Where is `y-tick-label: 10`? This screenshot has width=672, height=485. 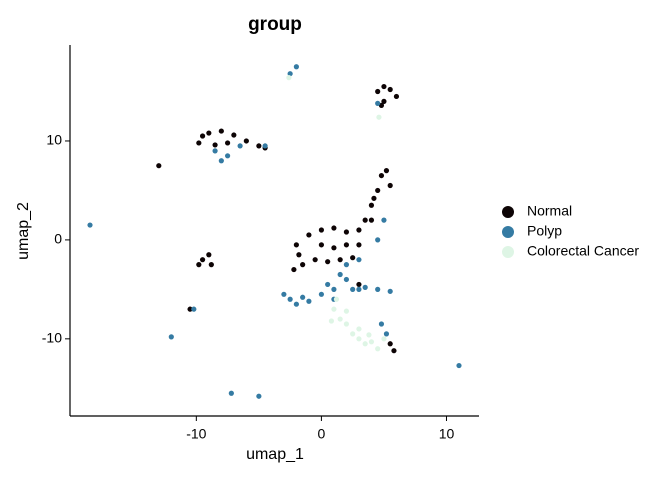 y-tick-label: 10 is located at coordinates (54, 140).